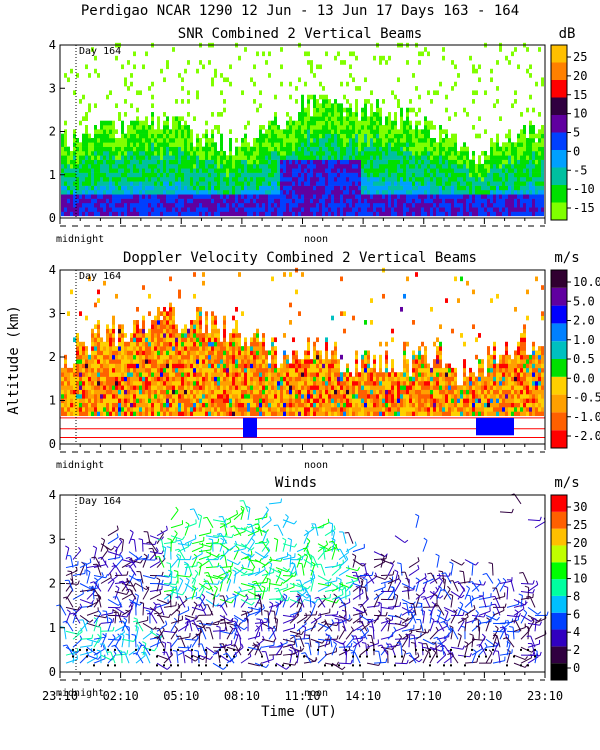 This screenshot has width=600, height=750. Describe the element at coordinates (14, 360) in the screenshot. I see `altitude-axis-label: Altitude (km)` at that location.